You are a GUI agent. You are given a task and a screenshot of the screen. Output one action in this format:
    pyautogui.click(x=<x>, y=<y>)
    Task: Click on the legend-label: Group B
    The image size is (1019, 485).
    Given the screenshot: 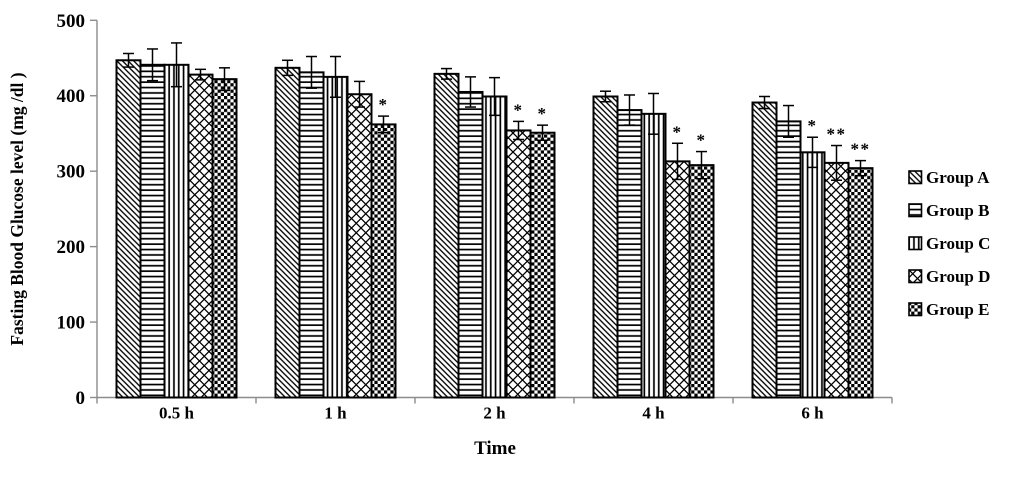 What is the action you would take?
    pyautogui.click(x=958, y=210)
    